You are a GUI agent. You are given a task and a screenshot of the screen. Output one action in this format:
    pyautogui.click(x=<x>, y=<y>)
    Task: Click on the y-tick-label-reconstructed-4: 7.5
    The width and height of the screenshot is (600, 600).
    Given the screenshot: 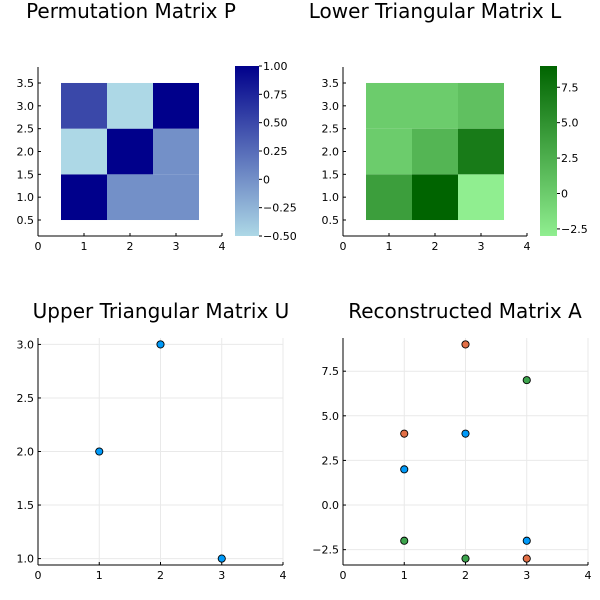 What is the action you would take?
    pyautogui.click(x=331, y=371)
    